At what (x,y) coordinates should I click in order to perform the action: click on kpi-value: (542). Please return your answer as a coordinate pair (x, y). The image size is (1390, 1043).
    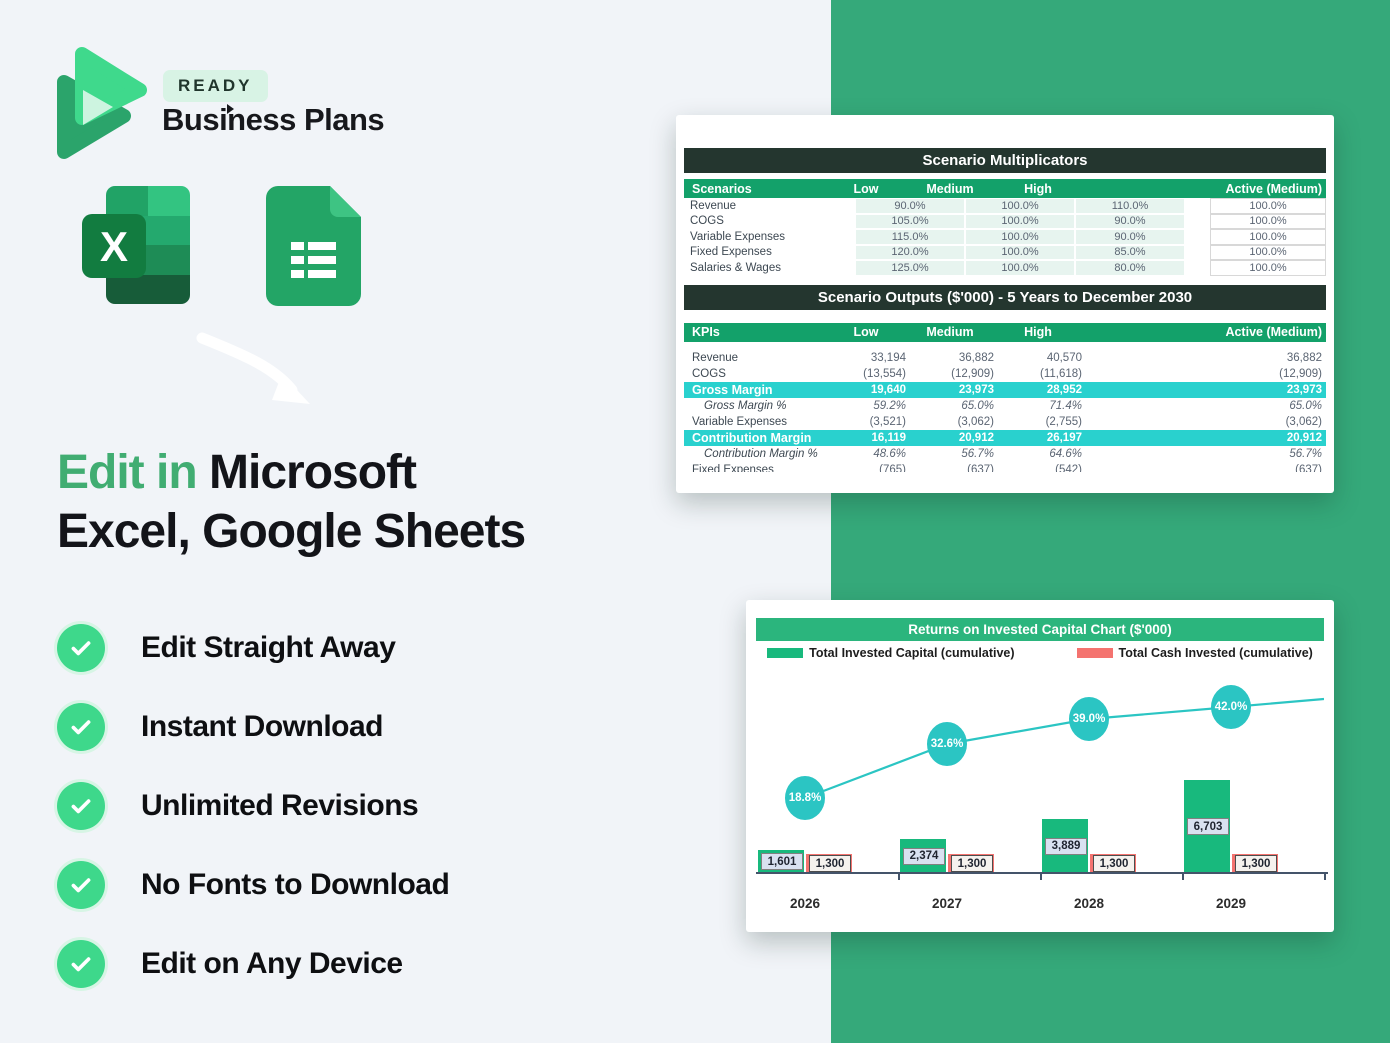
    Looking at the image, I should click on (1068, 467).